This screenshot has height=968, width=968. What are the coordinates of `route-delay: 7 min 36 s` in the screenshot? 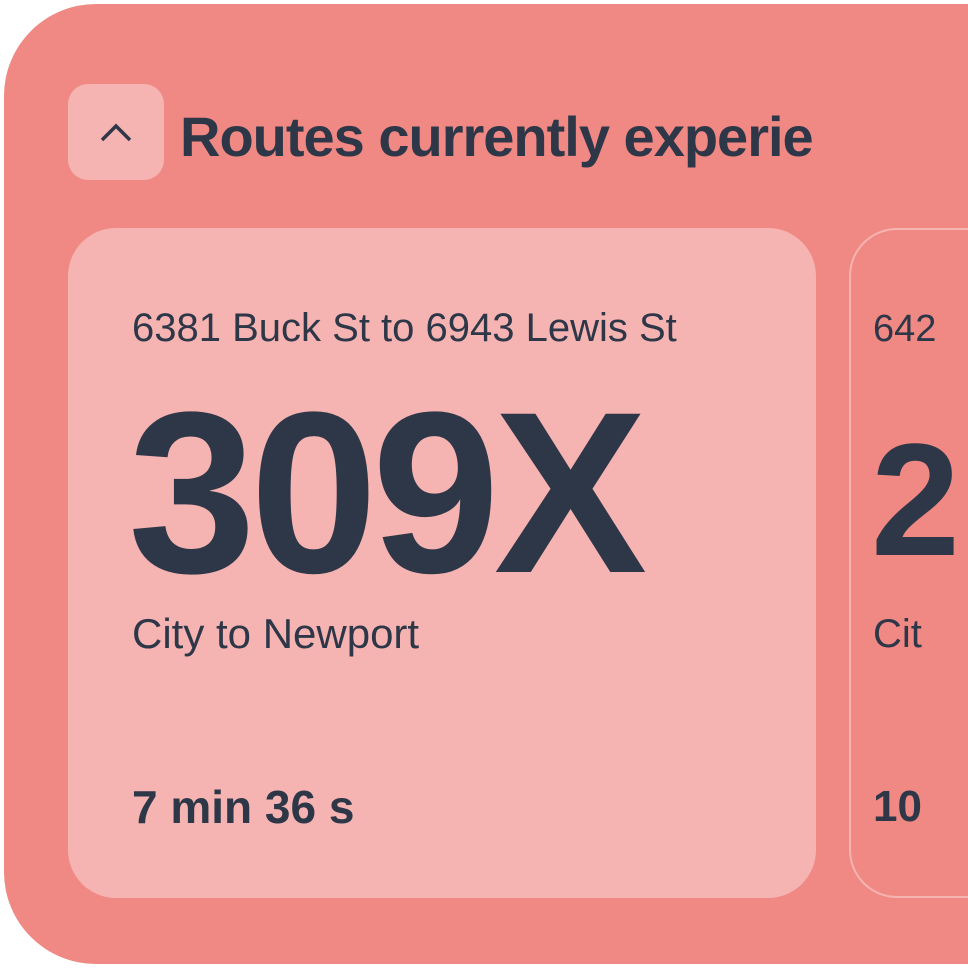 It's located at (243, 807).